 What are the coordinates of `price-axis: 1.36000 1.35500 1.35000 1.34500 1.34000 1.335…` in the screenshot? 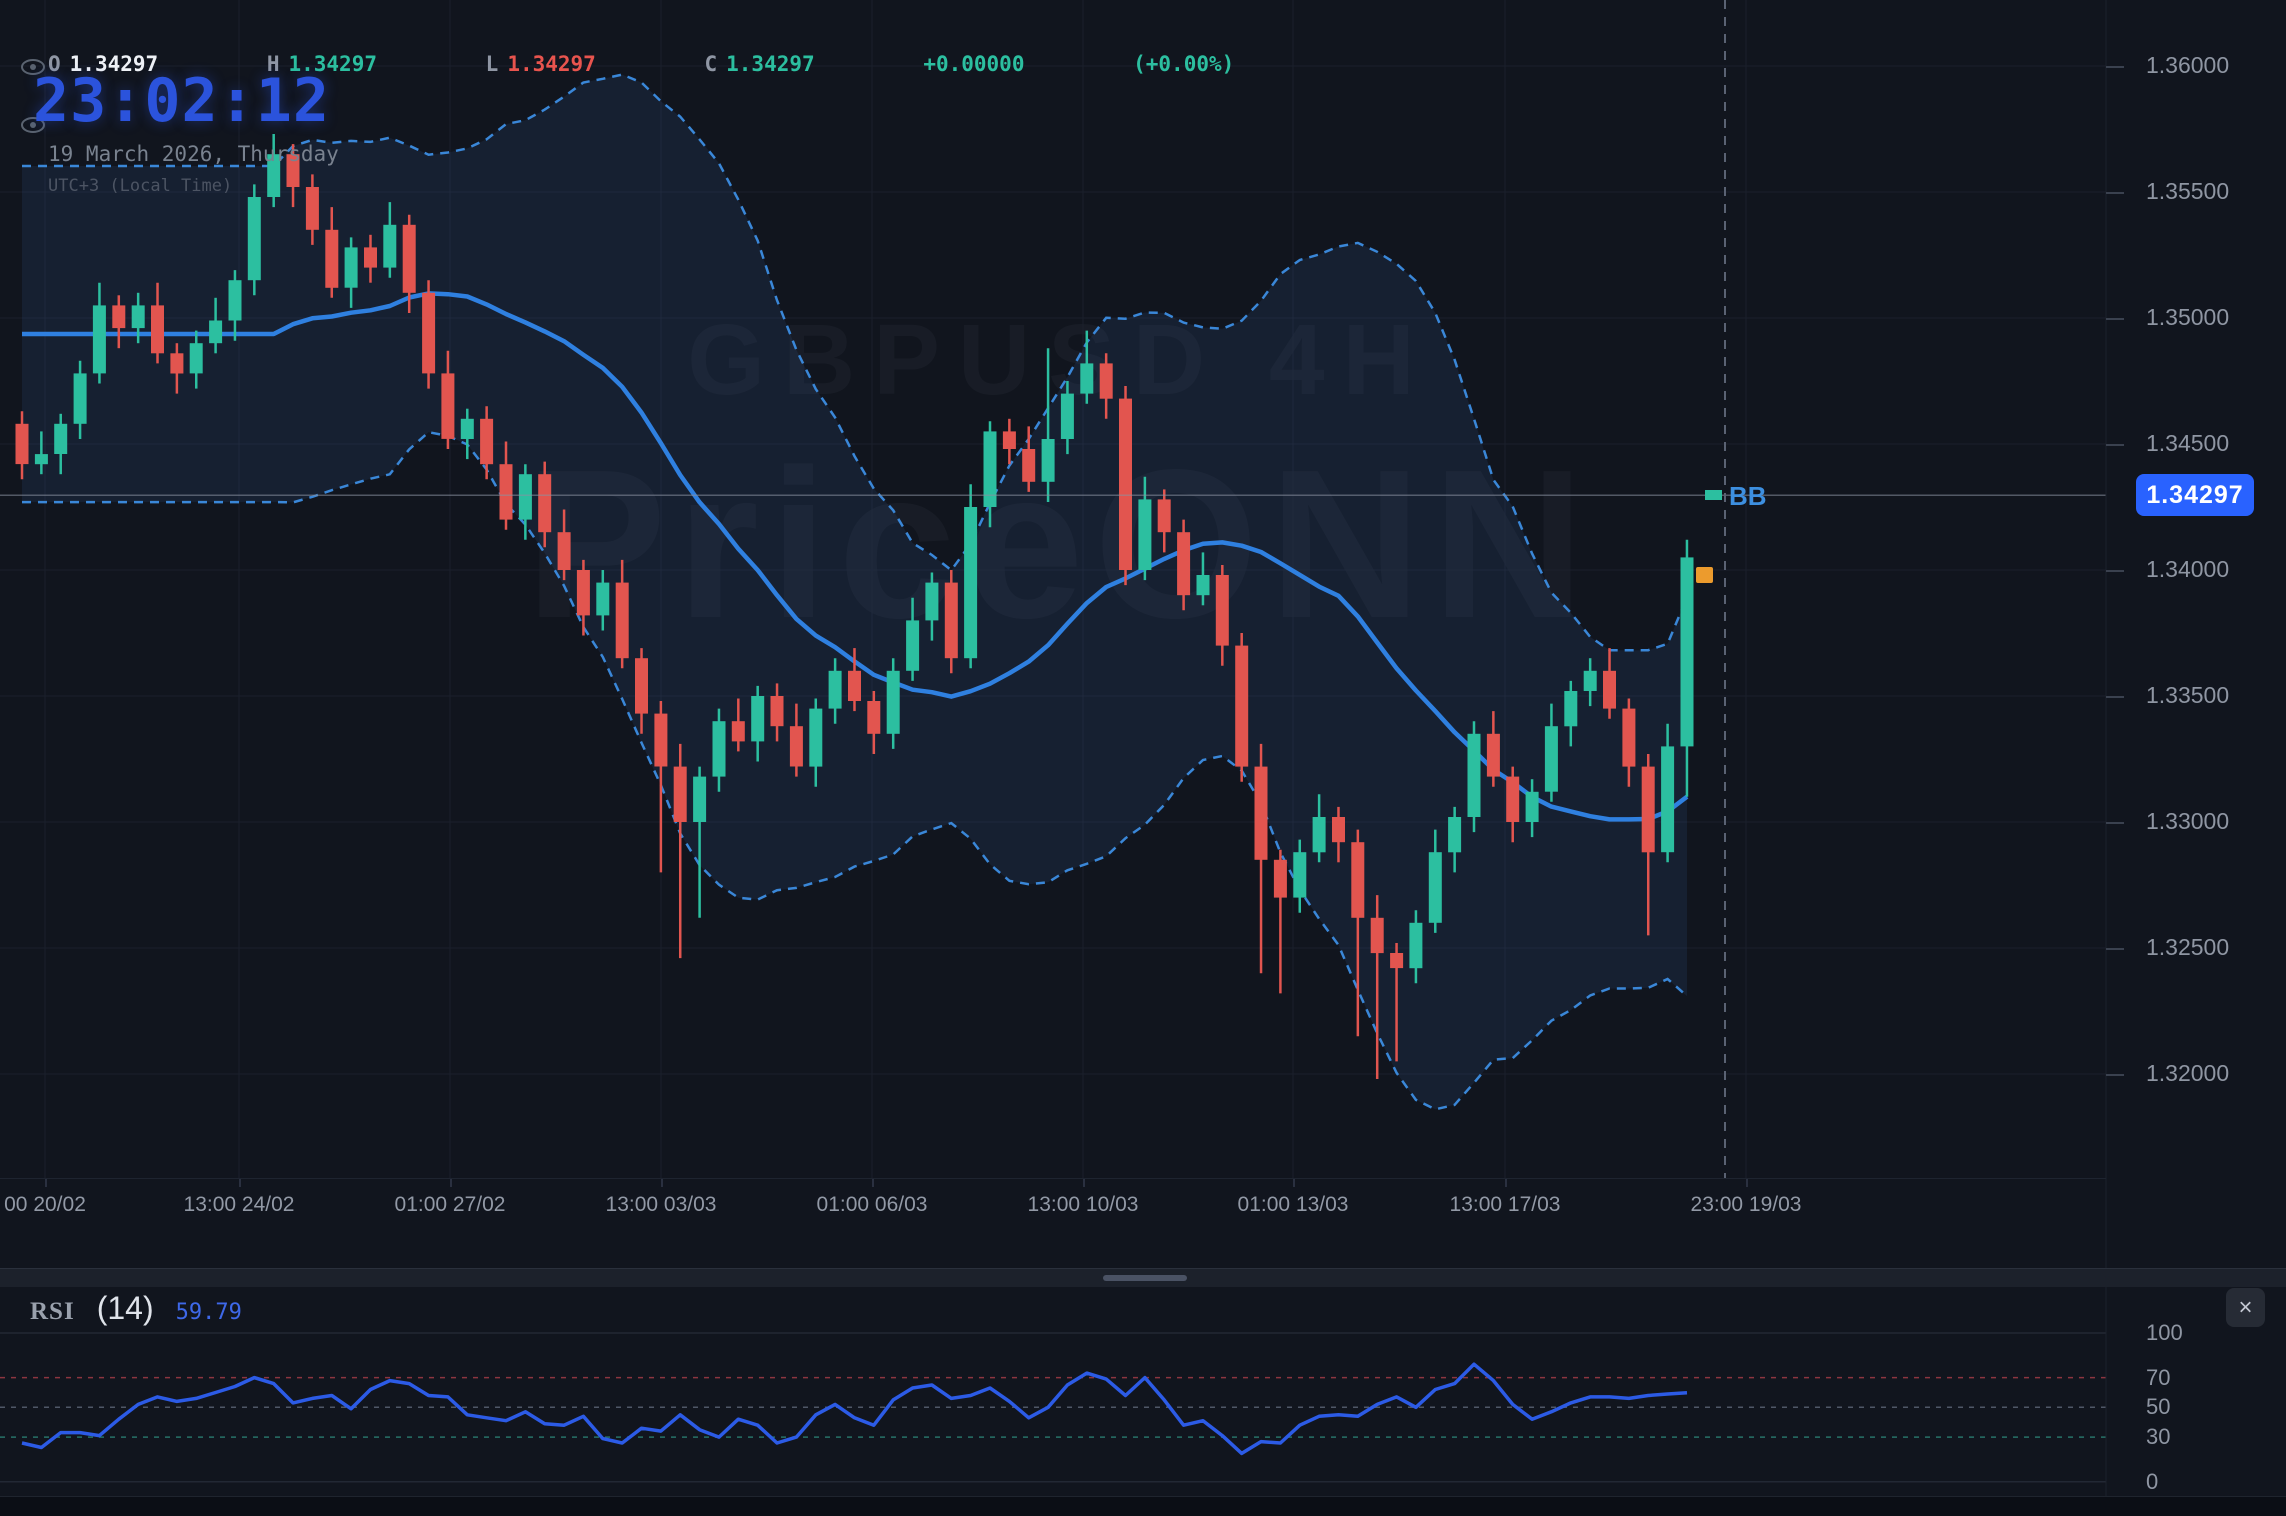 It's located at (2196, 589).